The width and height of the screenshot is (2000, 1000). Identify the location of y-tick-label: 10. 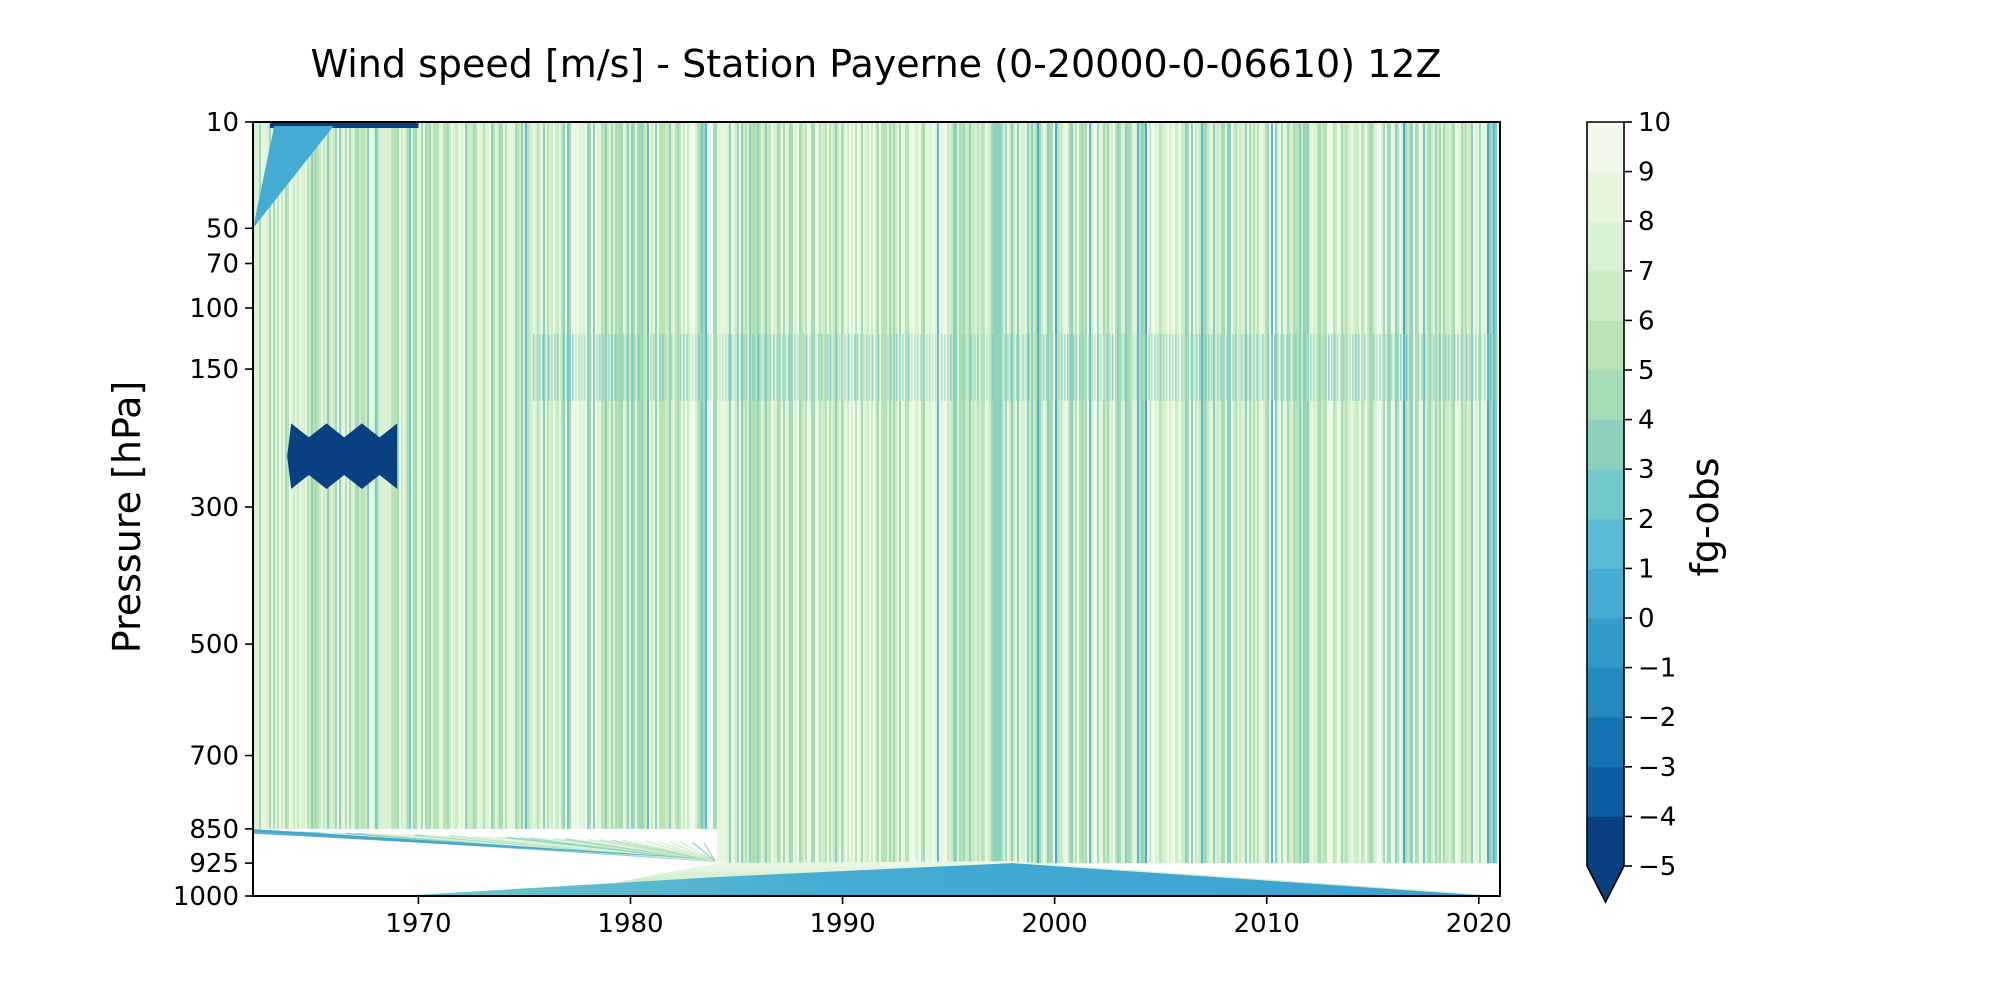
(222, 123).